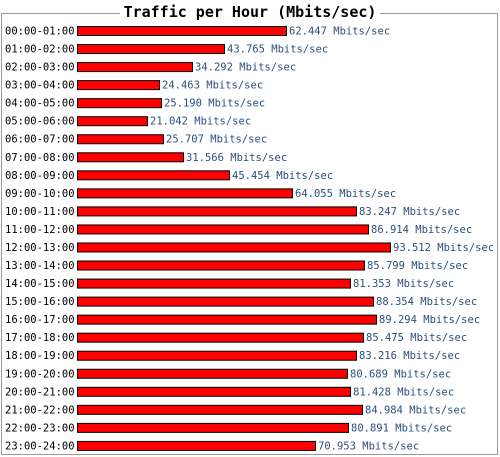  I want to click on category-label: 23:00-24:00, so click(40, 446).